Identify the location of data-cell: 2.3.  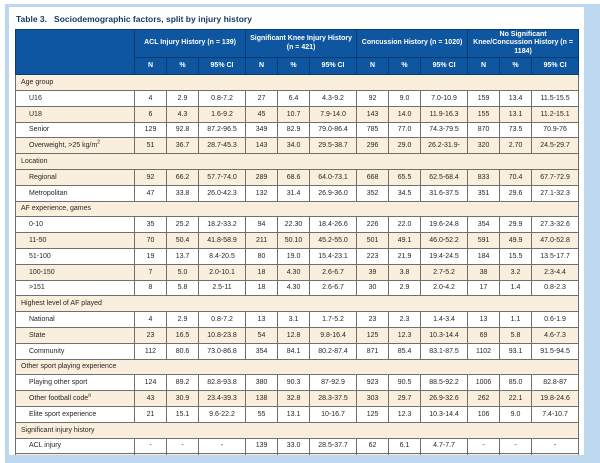
(405, 319).